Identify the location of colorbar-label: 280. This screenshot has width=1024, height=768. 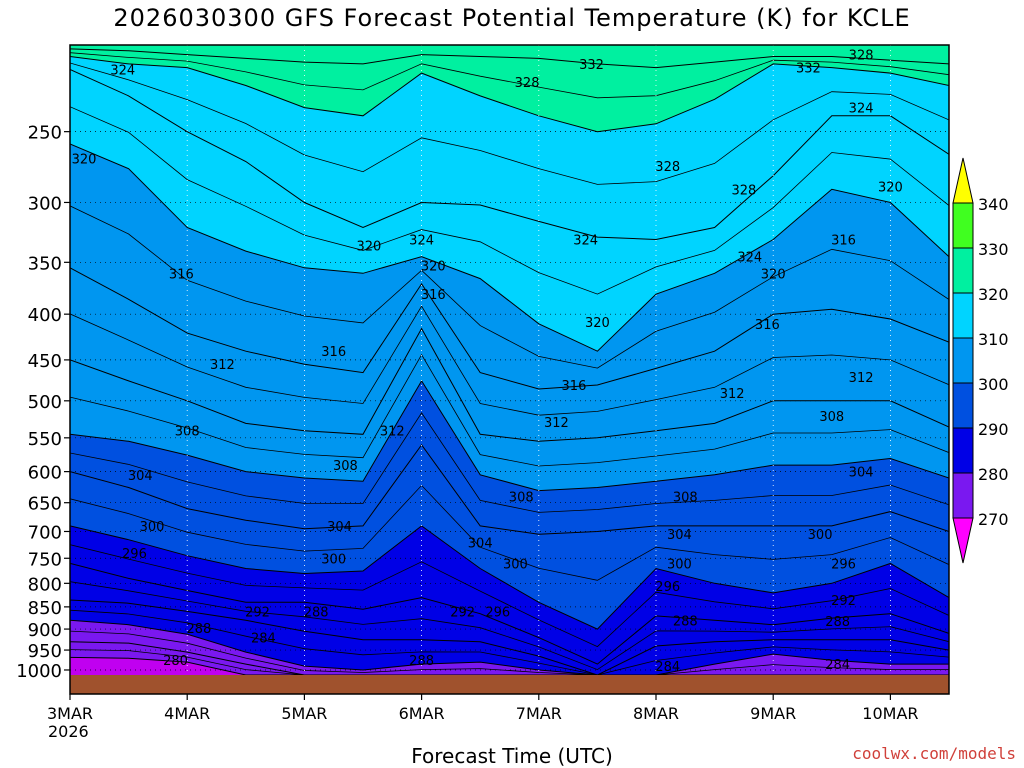
(993, 474).